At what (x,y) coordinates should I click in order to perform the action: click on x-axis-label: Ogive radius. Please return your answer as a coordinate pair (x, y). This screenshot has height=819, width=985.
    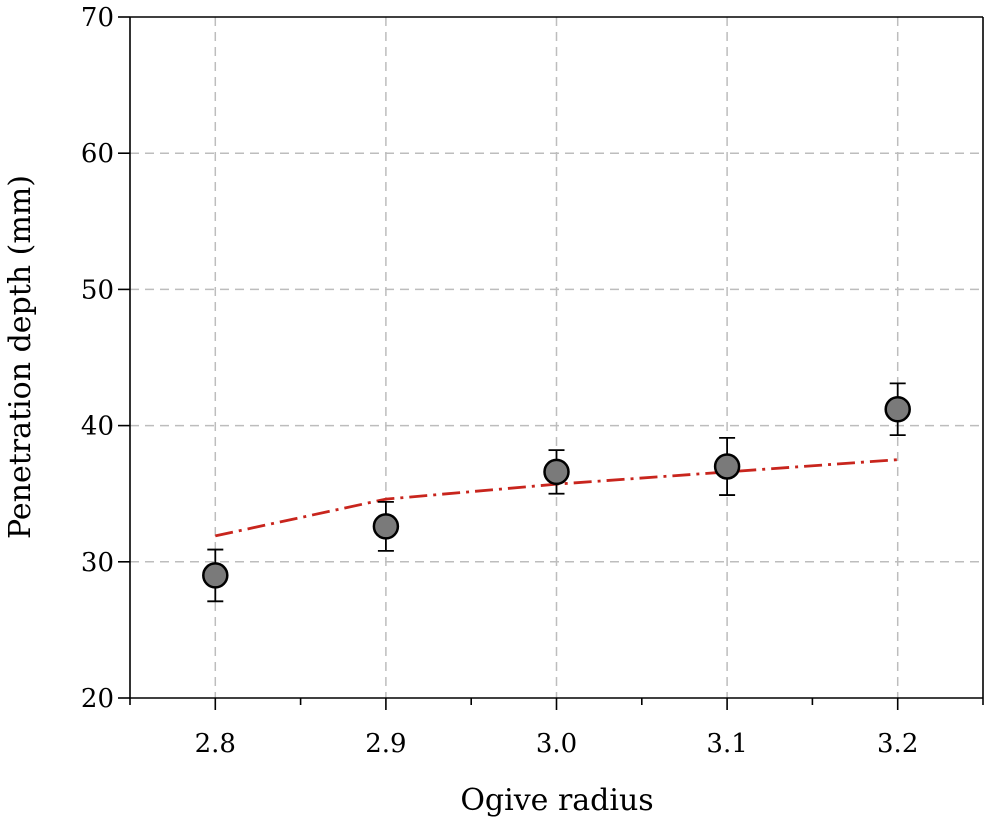
    Looking at the image, I should click on (556, 800).